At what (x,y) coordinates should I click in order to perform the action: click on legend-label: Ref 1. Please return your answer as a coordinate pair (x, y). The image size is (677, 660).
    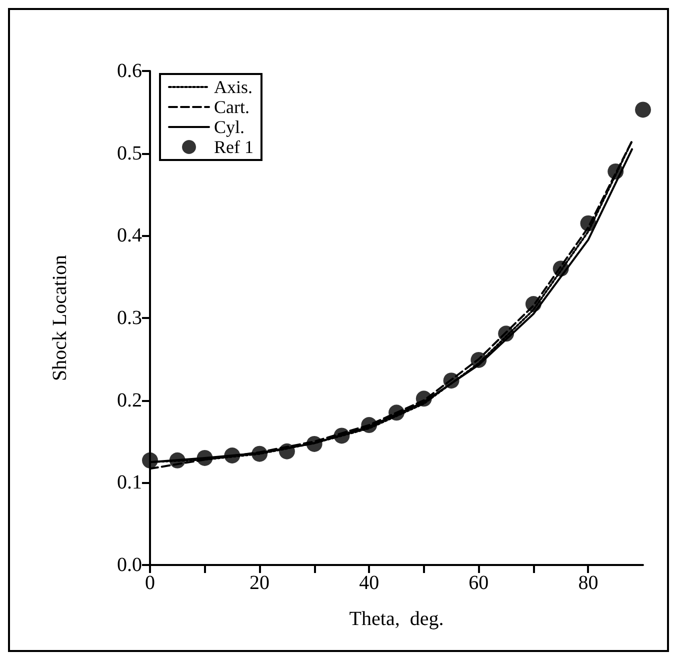
    Looking at the image, I should click on (234, 147).